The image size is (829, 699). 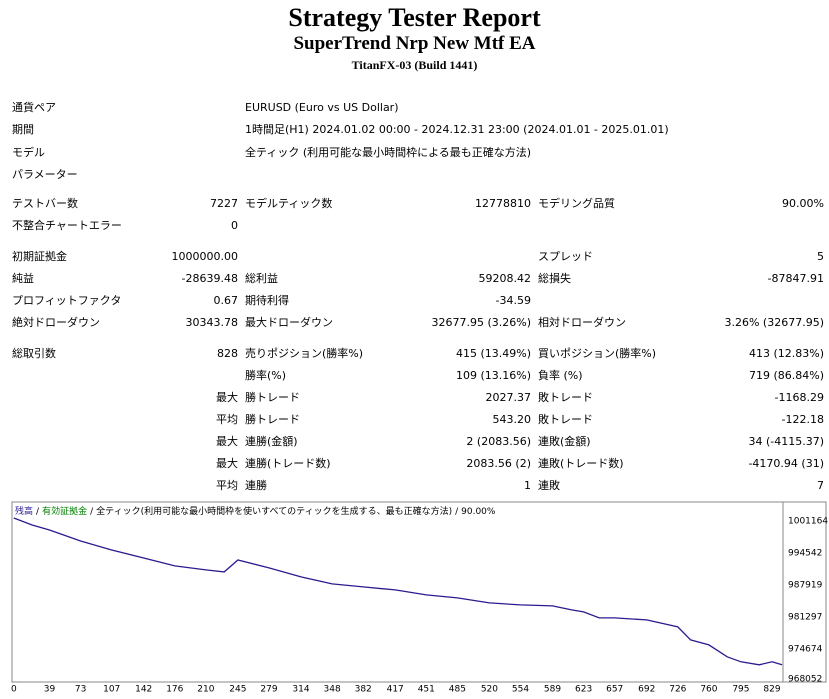 I want to click on x-tick-label: 623, so click(x=583, y=690).